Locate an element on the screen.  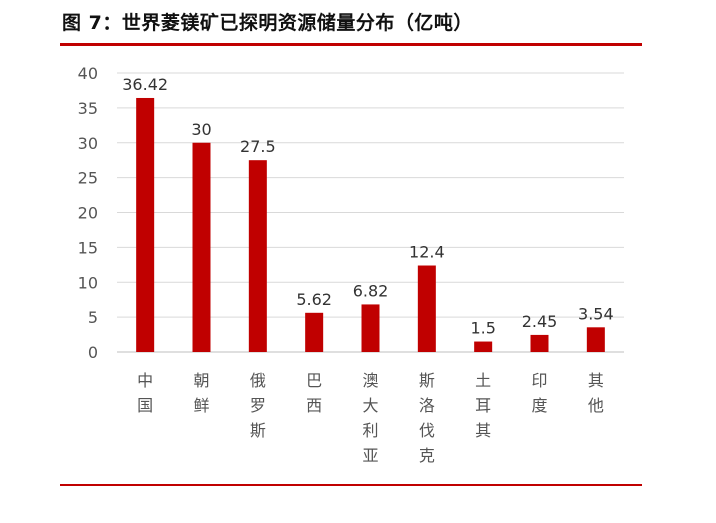
category-label: 俄罗斯 is located at coordinates (258, 405).